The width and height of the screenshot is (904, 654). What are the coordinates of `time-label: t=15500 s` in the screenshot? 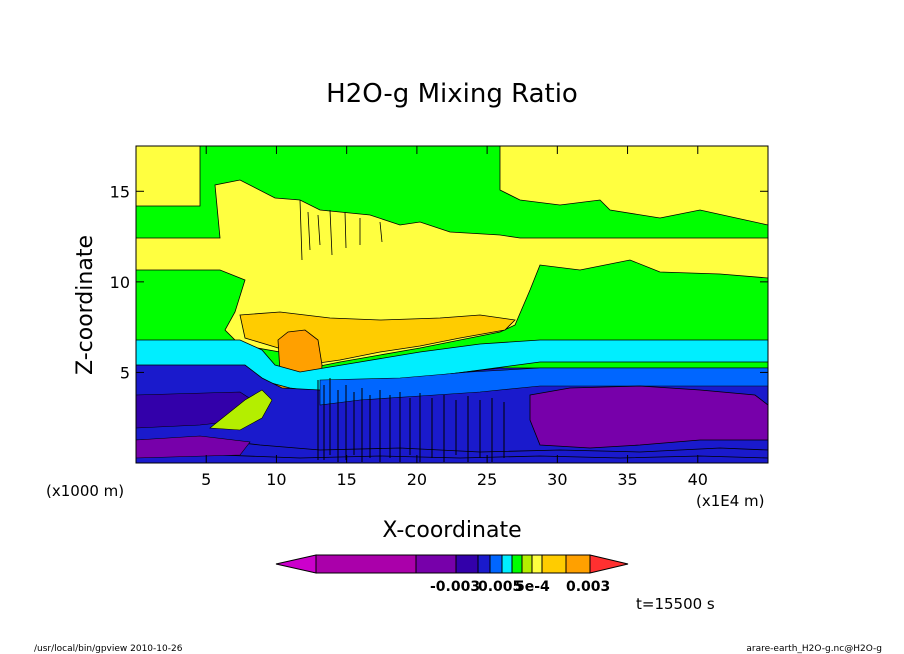 It's located at (675, 604).